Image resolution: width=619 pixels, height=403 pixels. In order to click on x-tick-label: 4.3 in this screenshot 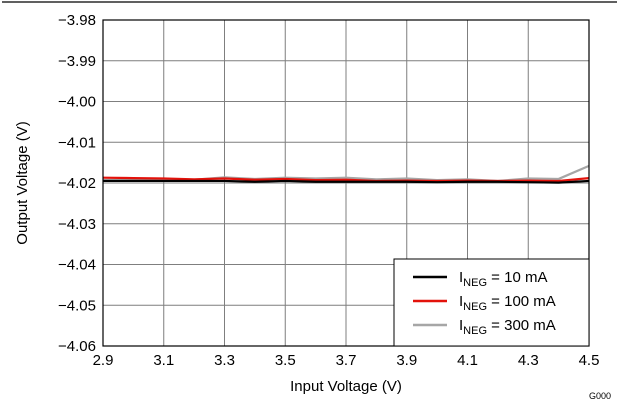, I will do `click(528, 360)`.